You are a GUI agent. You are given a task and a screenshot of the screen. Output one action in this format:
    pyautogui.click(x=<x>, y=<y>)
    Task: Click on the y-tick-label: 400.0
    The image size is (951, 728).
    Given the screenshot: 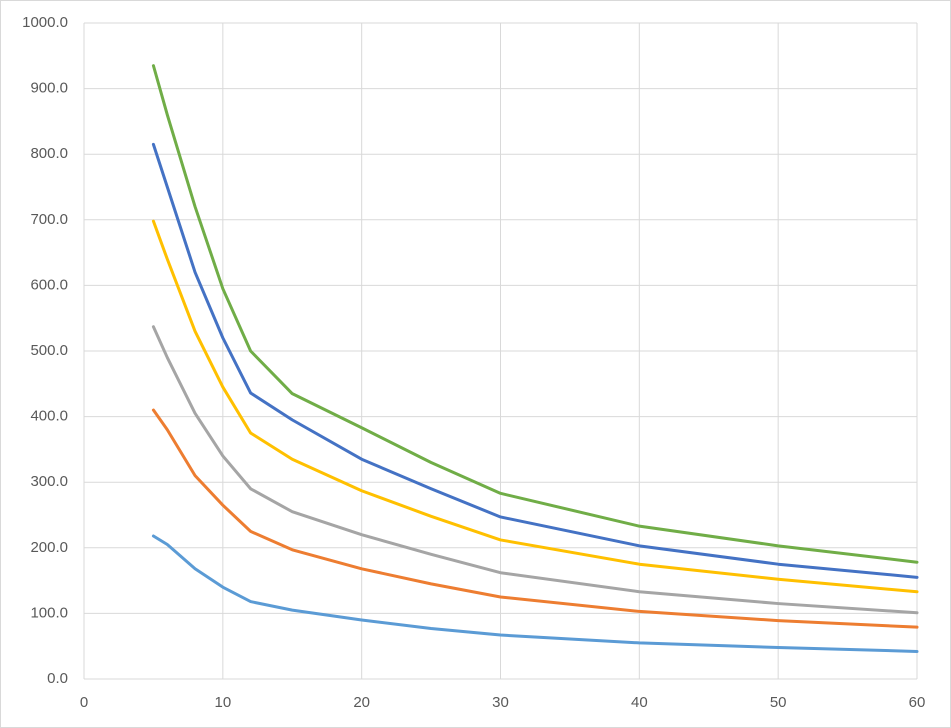 What is the action you would take?
    pyautogui.click(x=49, y=416)
    